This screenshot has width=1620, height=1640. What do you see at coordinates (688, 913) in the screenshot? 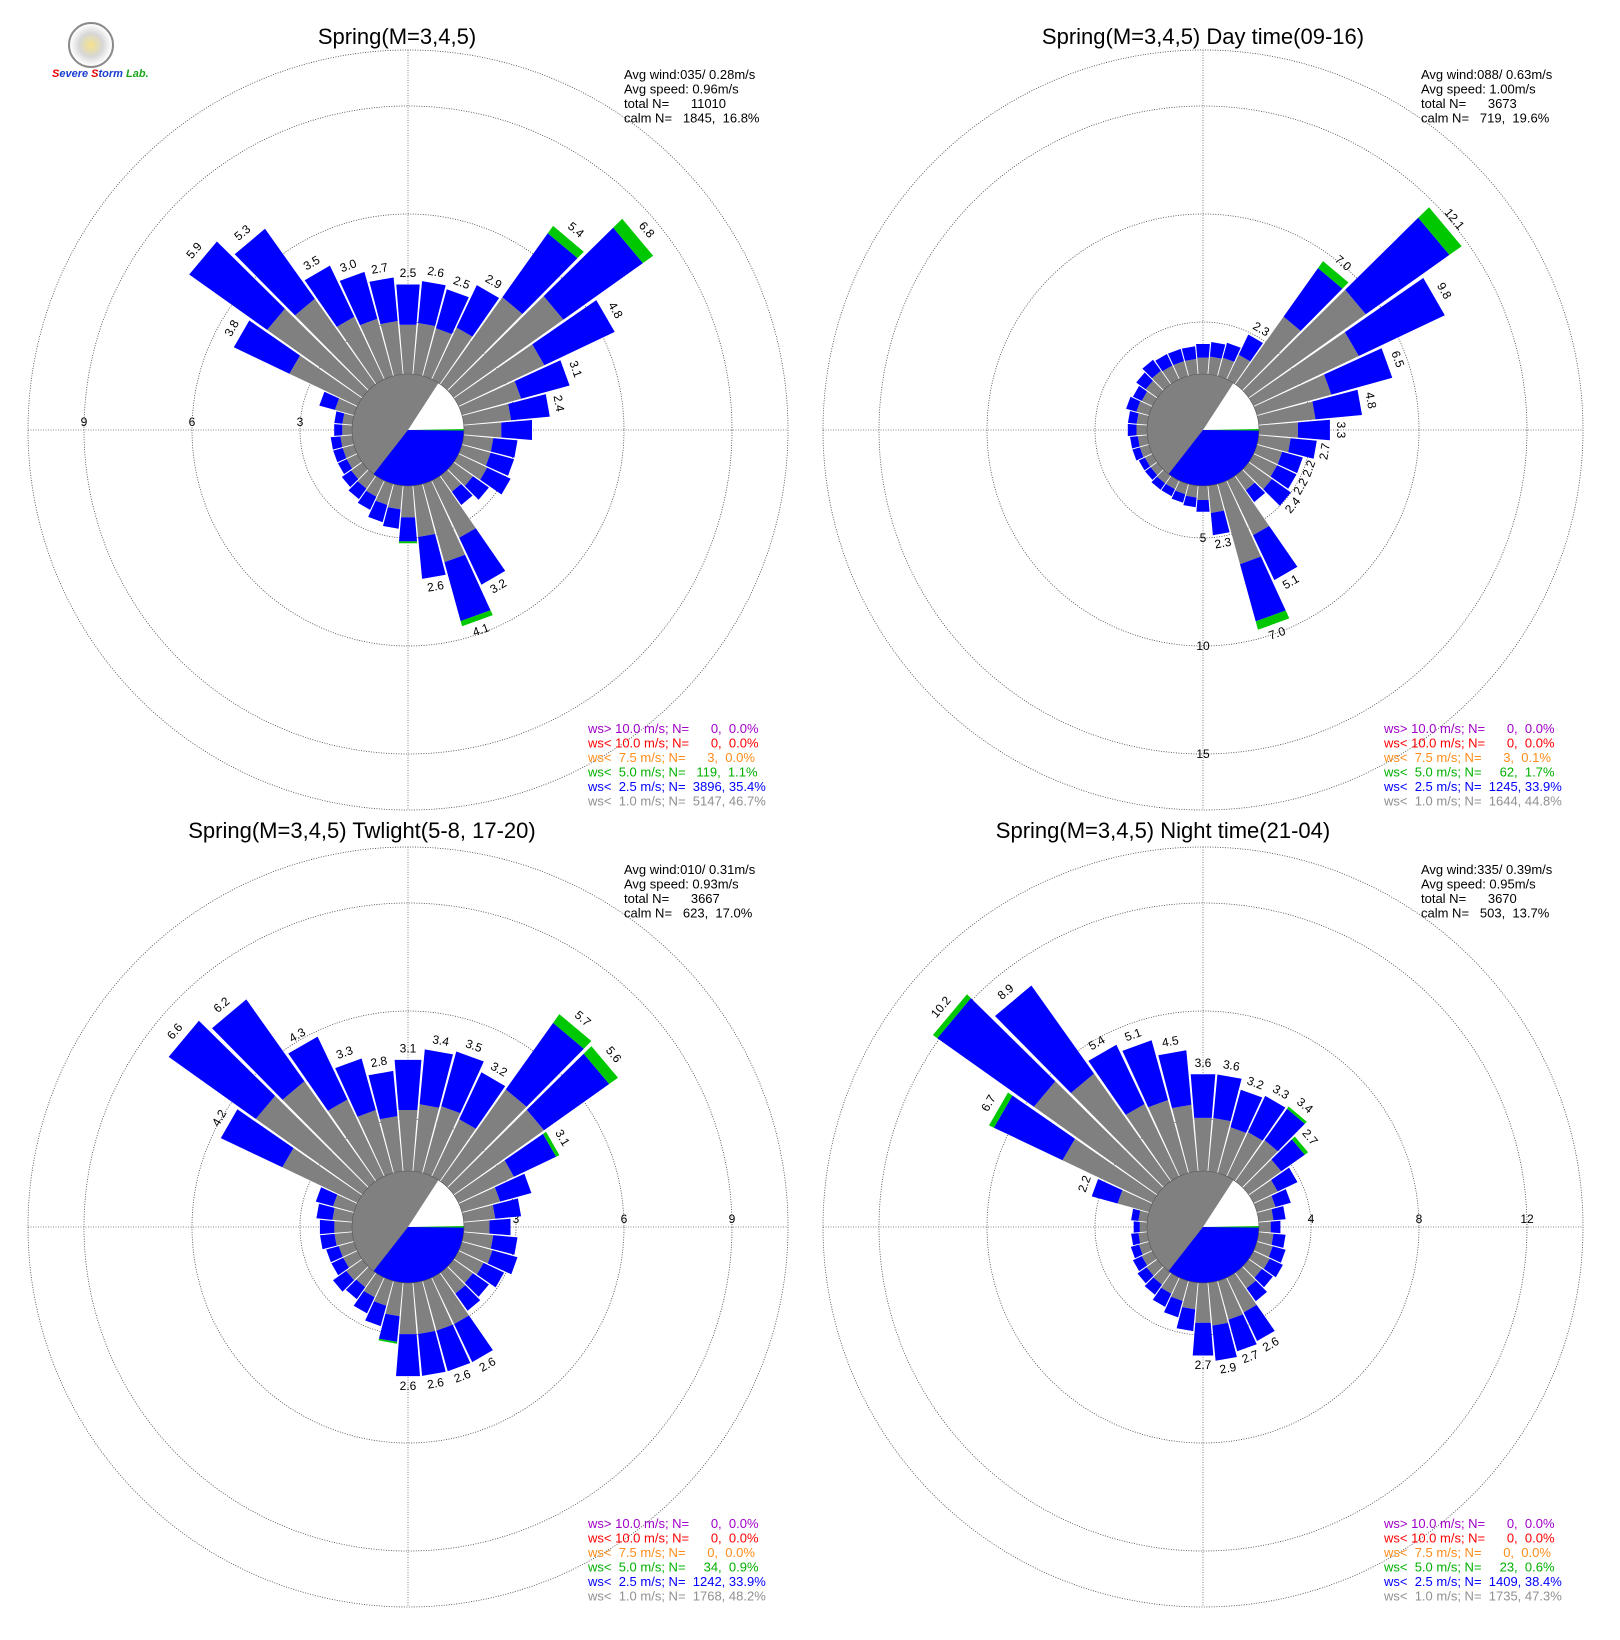
I see `stats-line: calm N= 623, 17.0%` at bounding box center [688, 913].